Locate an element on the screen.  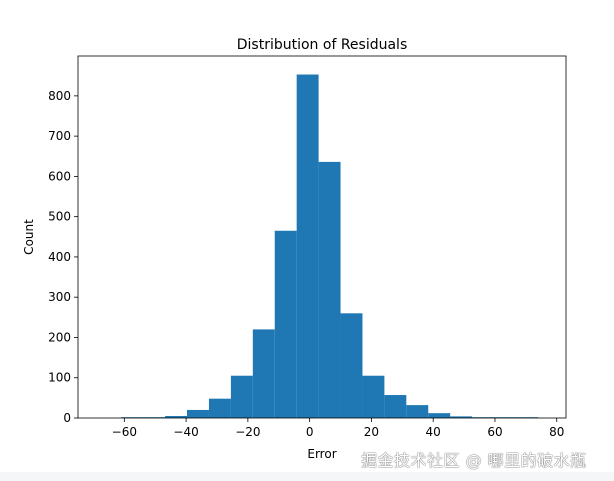
bottom-band is located at coordinates (307, 476).